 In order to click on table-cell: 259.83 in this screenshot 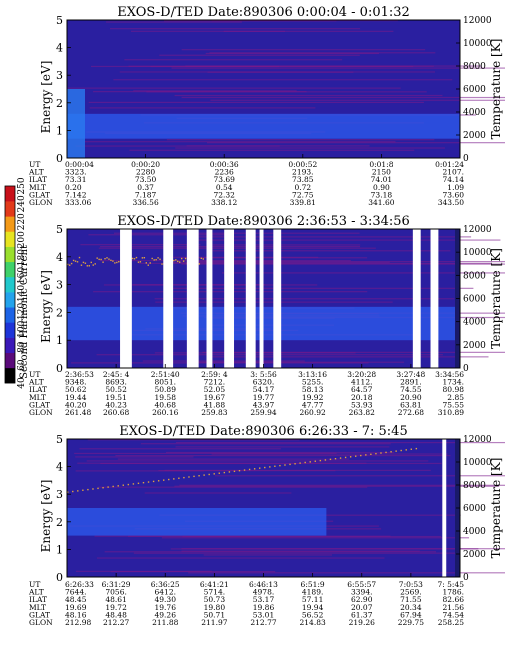, I will do `click(214, 412)`.